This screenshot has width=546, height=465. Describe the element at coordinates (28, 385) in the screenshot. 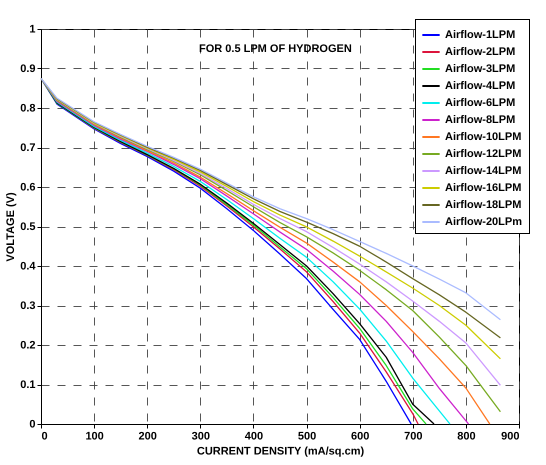

I see `y-tick-label: 0.1` at that location.